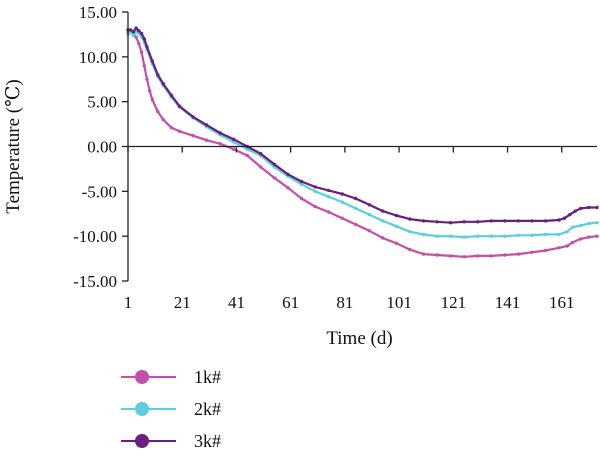  I want to click on x-tick-label: 101, so click(399, 302).